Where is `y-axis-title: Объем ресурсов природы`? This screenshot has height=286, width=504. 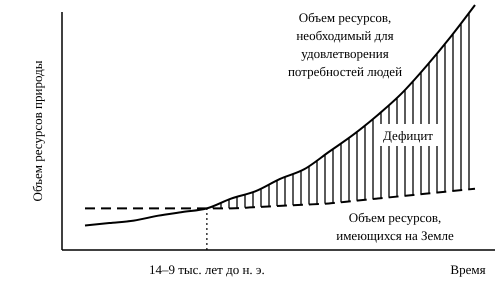
y-axis-title: Объем ресурсов природы is located at coordinates (37, 131).